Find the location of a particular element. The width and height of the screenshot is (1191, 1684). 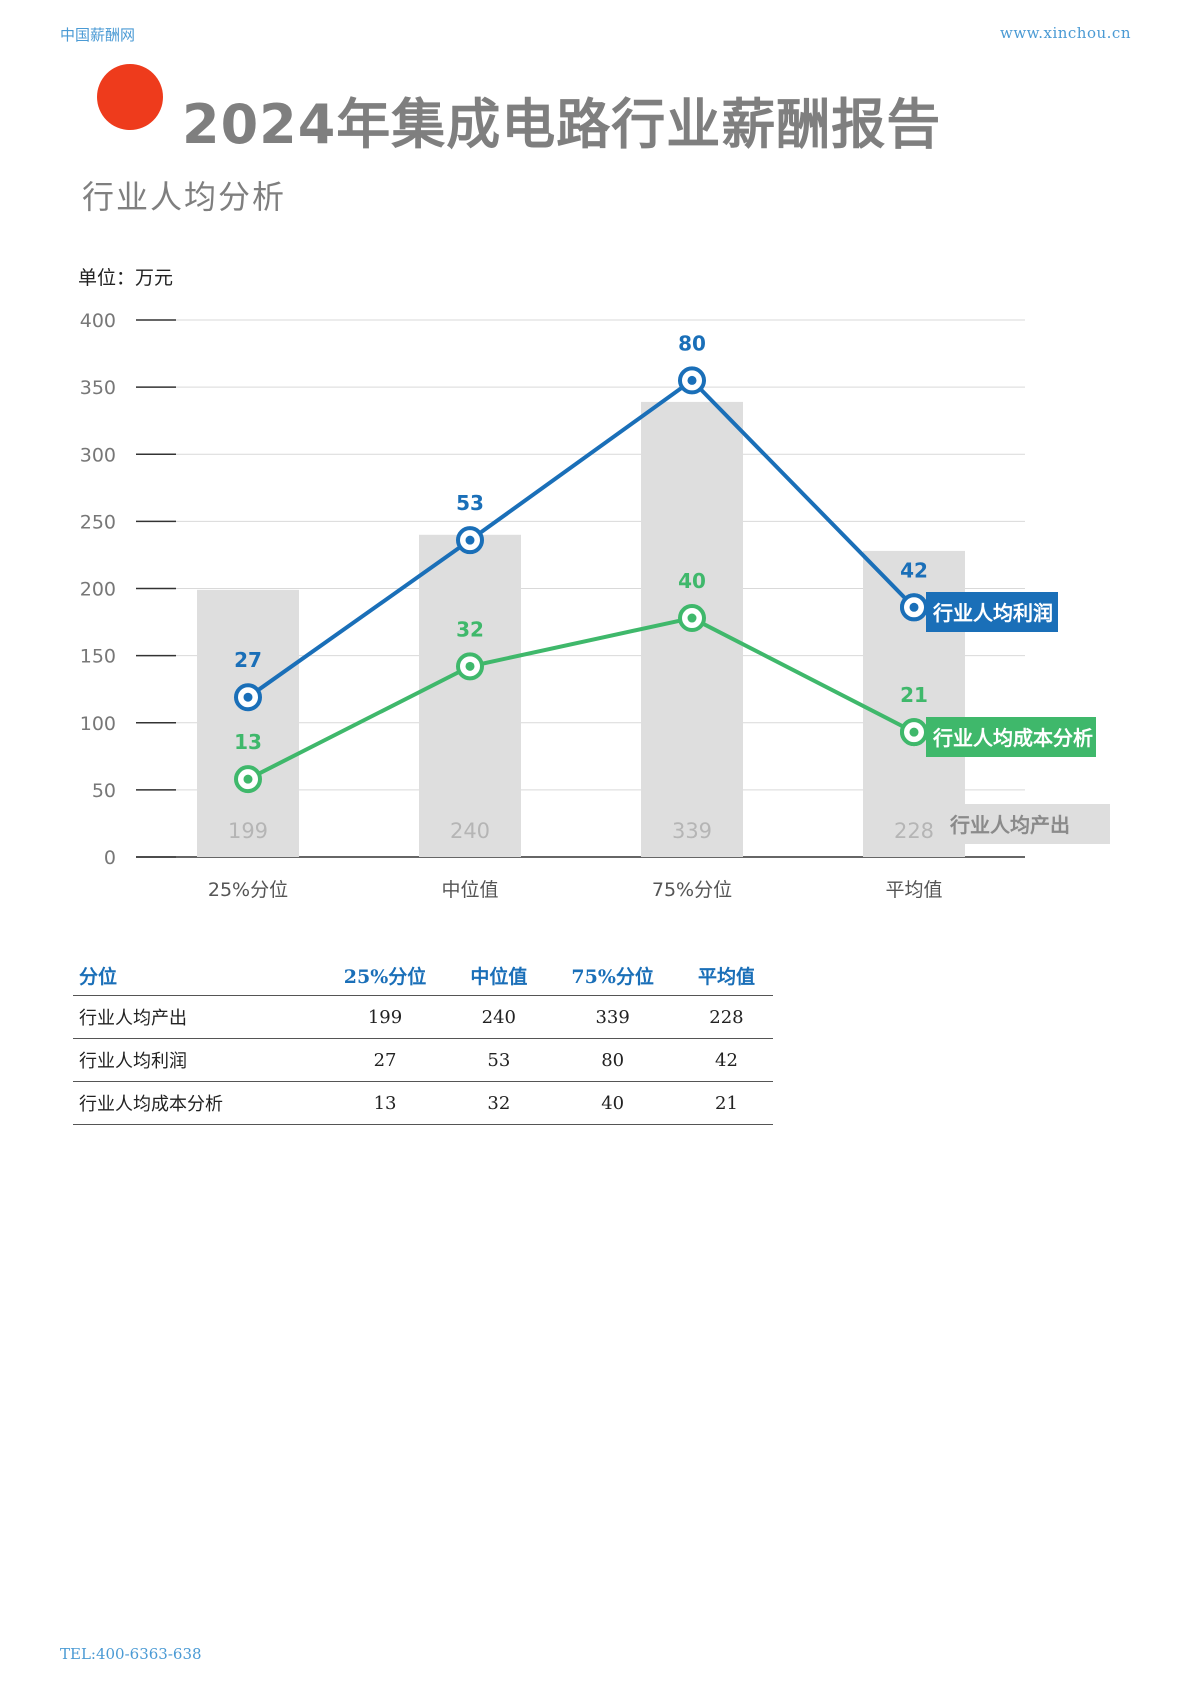

table-cell: 53 is located at coordinates (499, 1060).